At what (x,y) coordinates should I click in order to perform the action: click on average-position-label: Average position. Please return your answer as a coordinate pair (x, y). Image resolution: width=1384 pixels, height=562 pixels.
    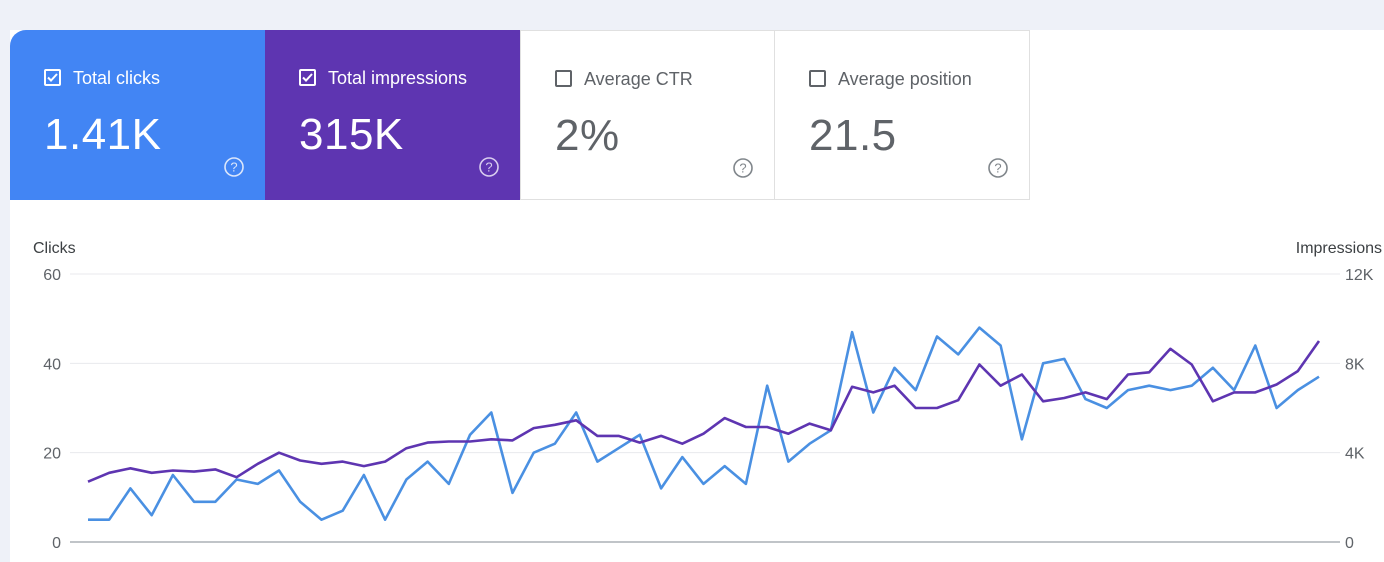
    Looking at the image, I should click on (905, 79).